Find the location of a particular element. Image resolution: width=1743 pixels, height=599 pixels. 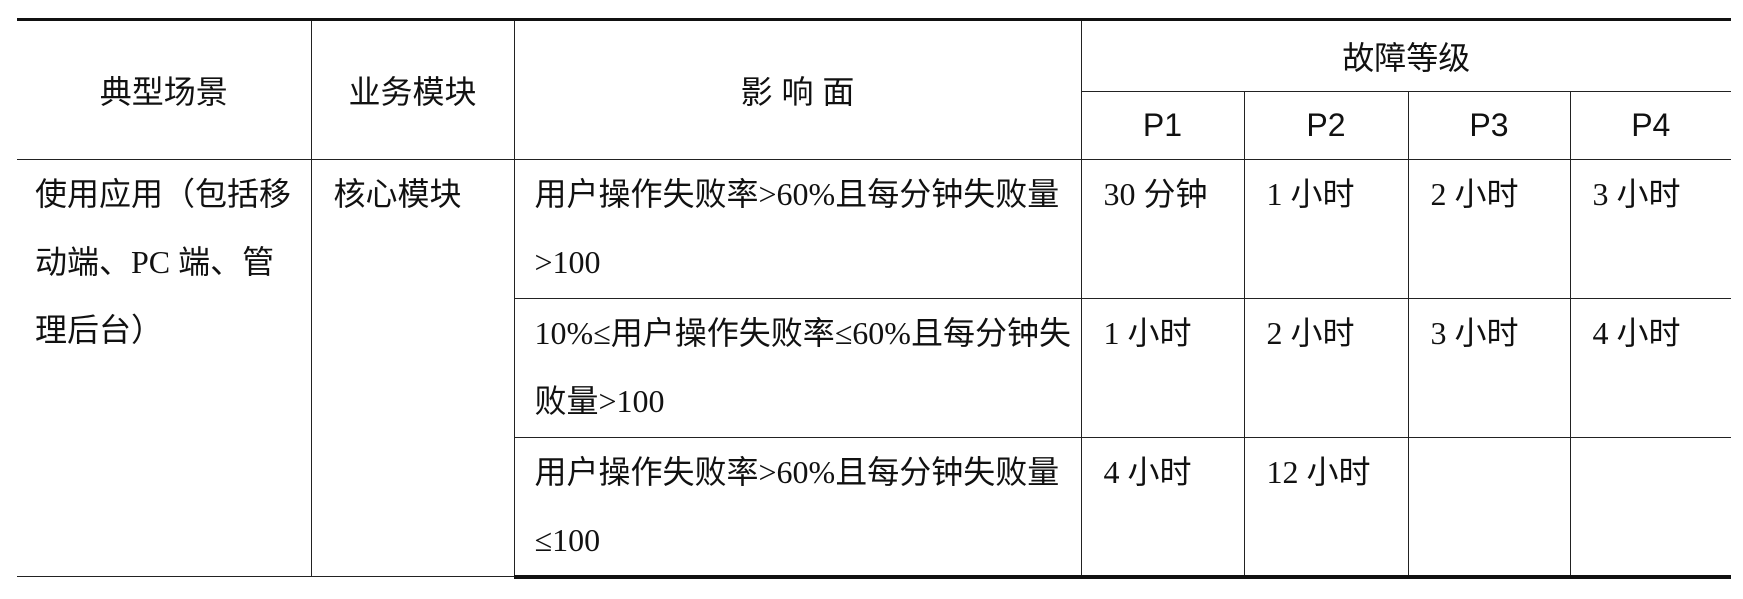

impact-cell: 10%≤用户操作失败率≤60%且每分钟失败量>100 is located at coordinates (798, 368).